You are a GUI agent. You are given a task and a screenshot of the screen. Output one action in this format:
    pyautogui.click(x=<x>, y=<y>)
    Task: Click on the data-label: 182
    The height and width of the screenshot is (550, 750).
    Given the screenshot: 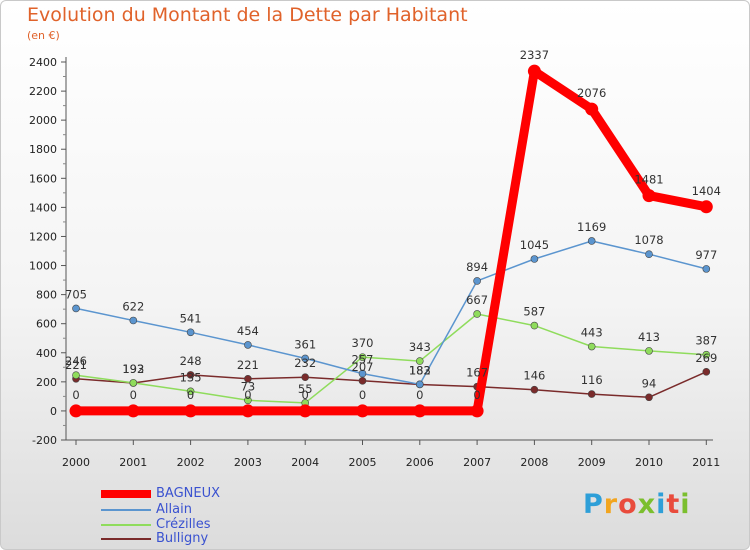 What is the action you would take?
    pyautogui.click(x=420, y=370)
    